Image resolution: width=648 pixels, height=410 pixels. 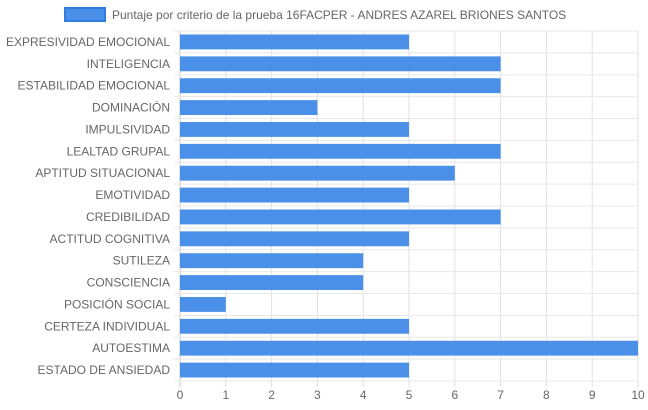 What do you see at coordinates (592, 395) in the screenshot?
I see `x-tick-label: 9` at bounding box center [592, 395].